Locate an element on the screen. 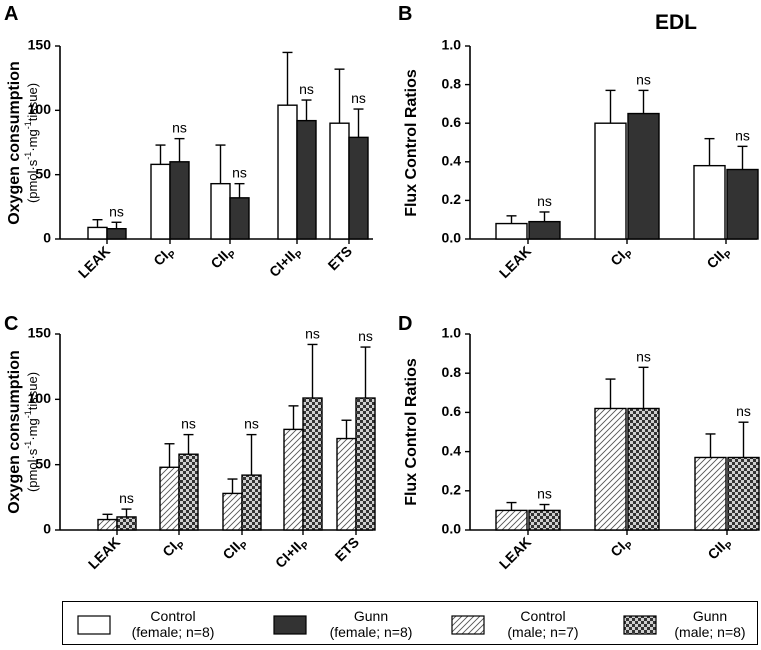  y-tick-label: 1.0 is located at coordinates (452, 45).